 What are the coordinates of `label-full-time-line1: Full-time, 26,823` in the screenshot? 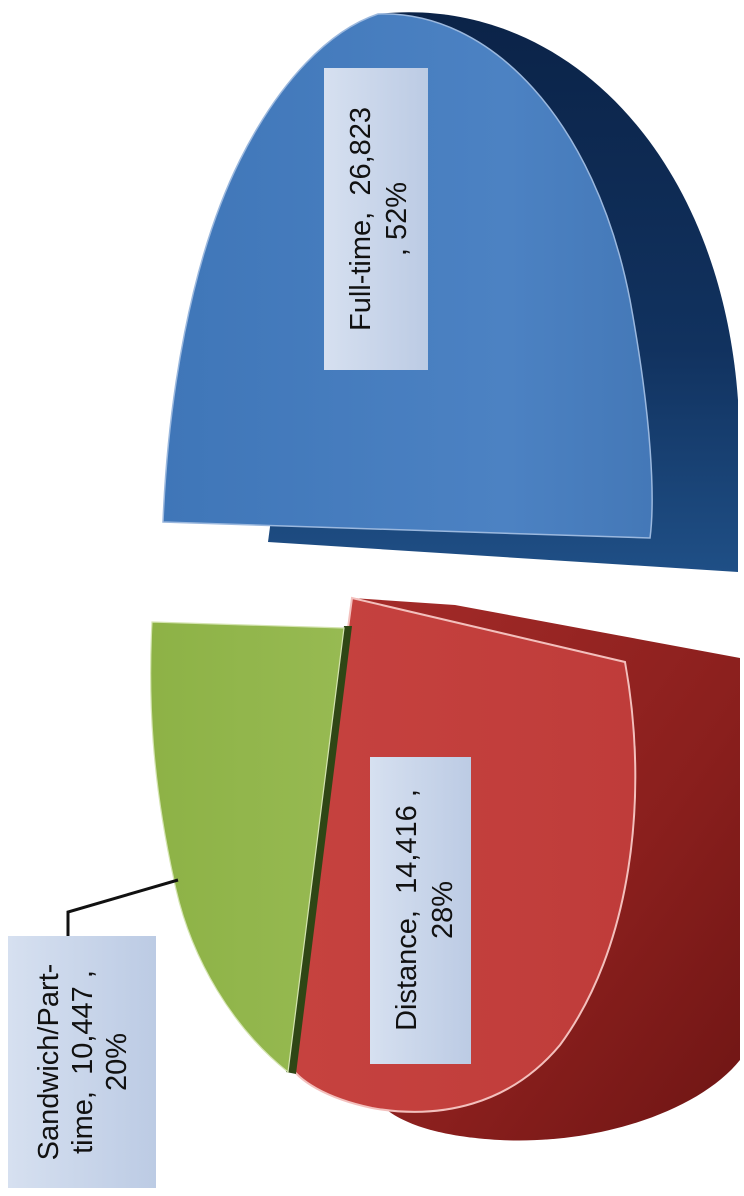 It's located at (361, 219).